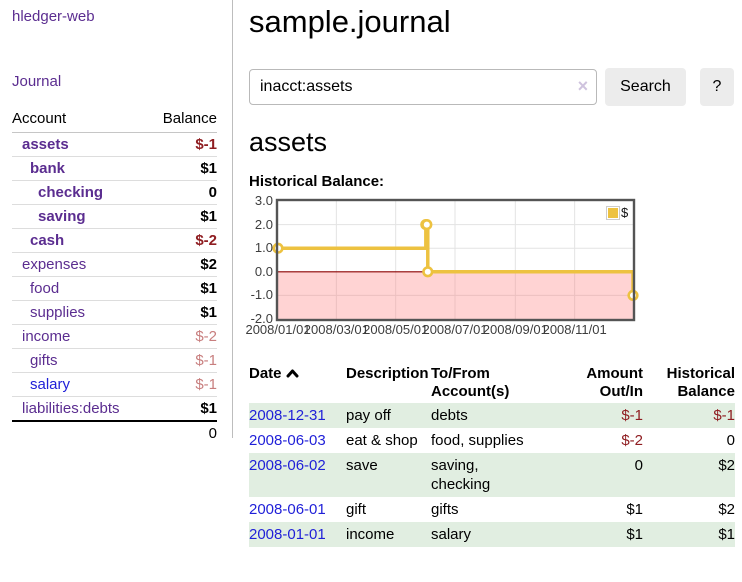 This screenshot has width=742, height=582. I want to click on register-cell-accounts: gifts, so click(445, 509).